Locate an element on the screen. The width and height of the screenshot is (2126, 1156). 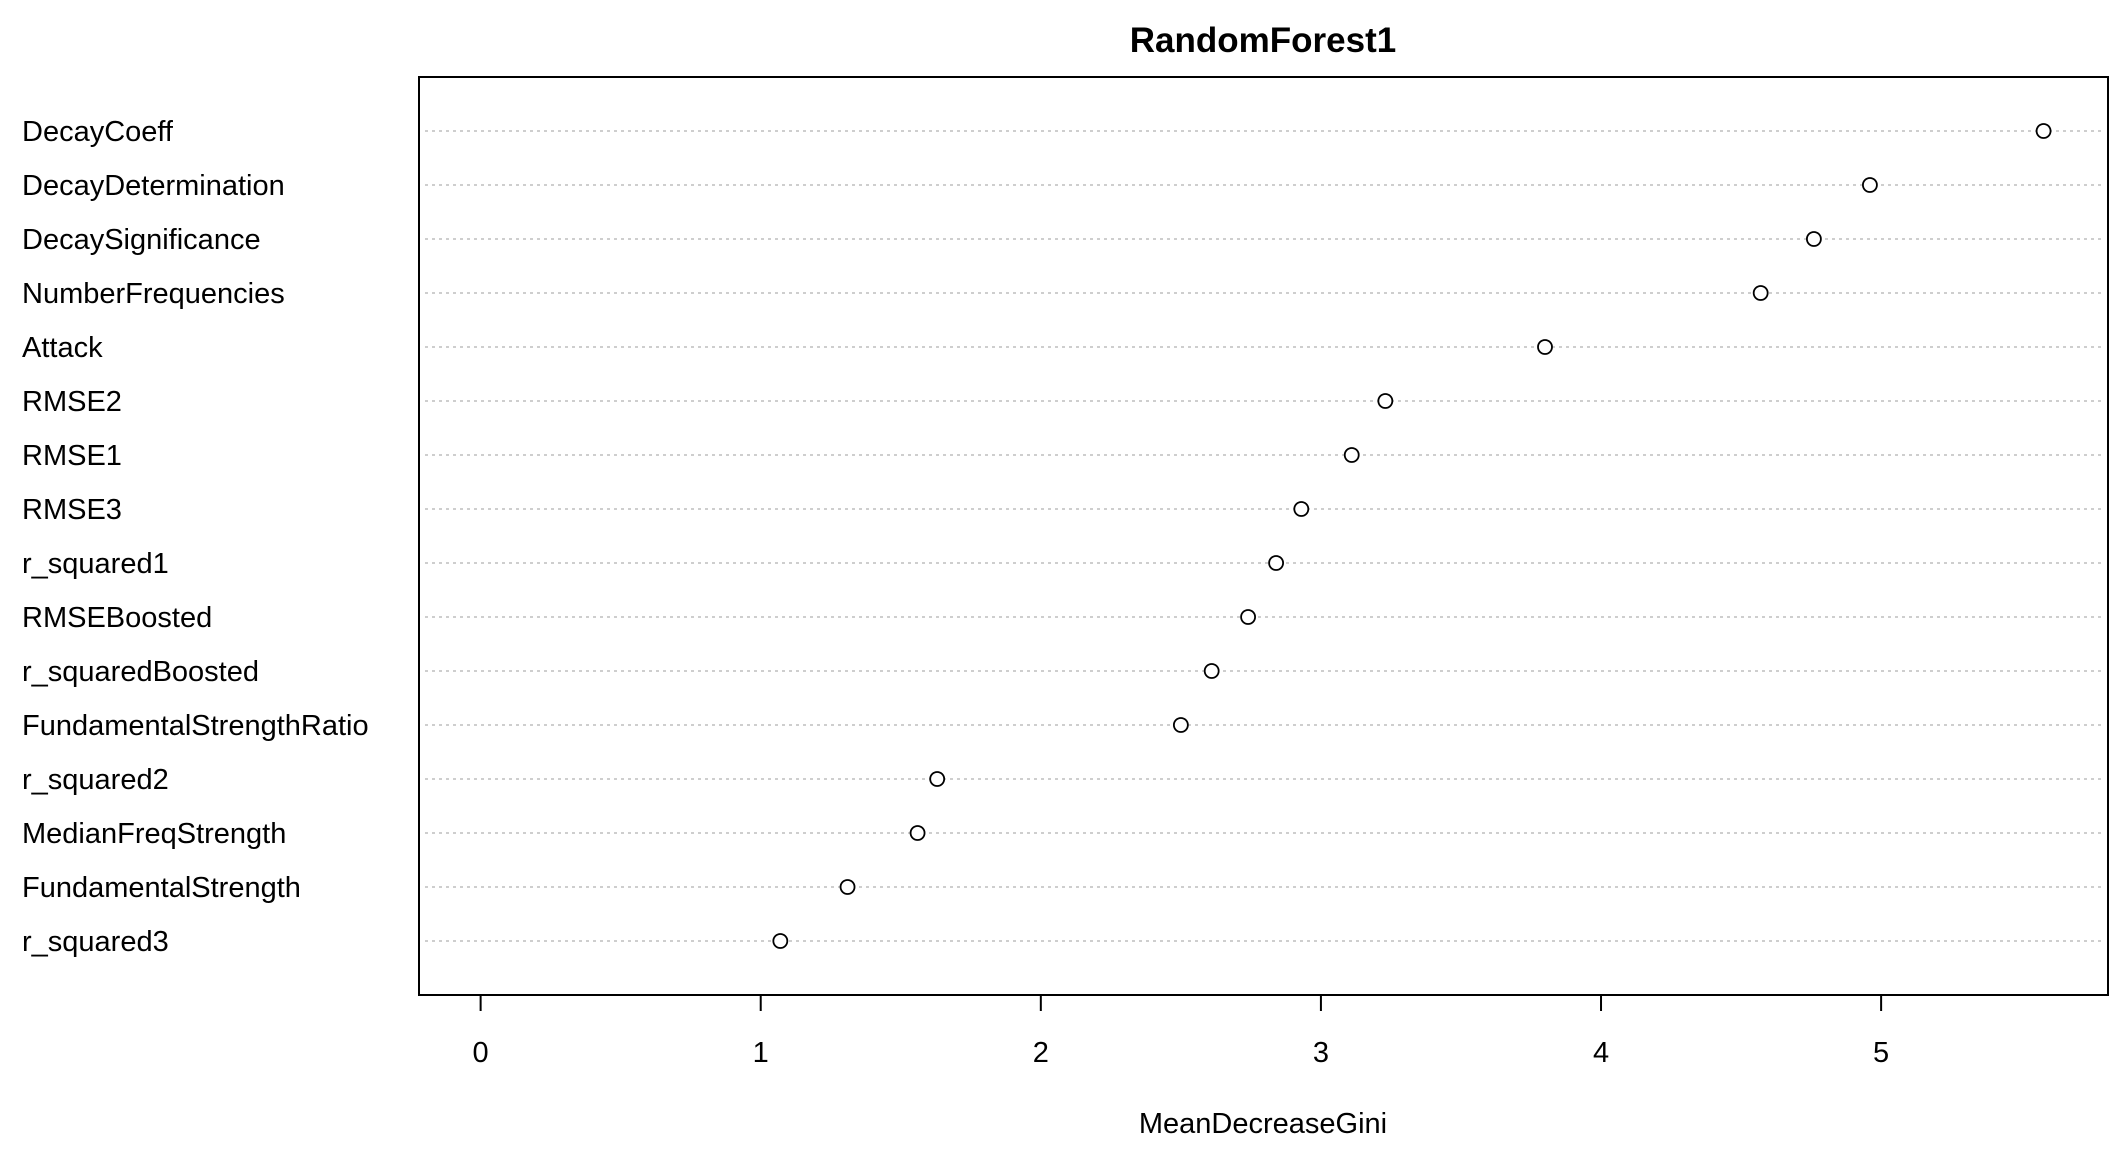
category-label: r_squared3 is located at coordinates (95, 942).